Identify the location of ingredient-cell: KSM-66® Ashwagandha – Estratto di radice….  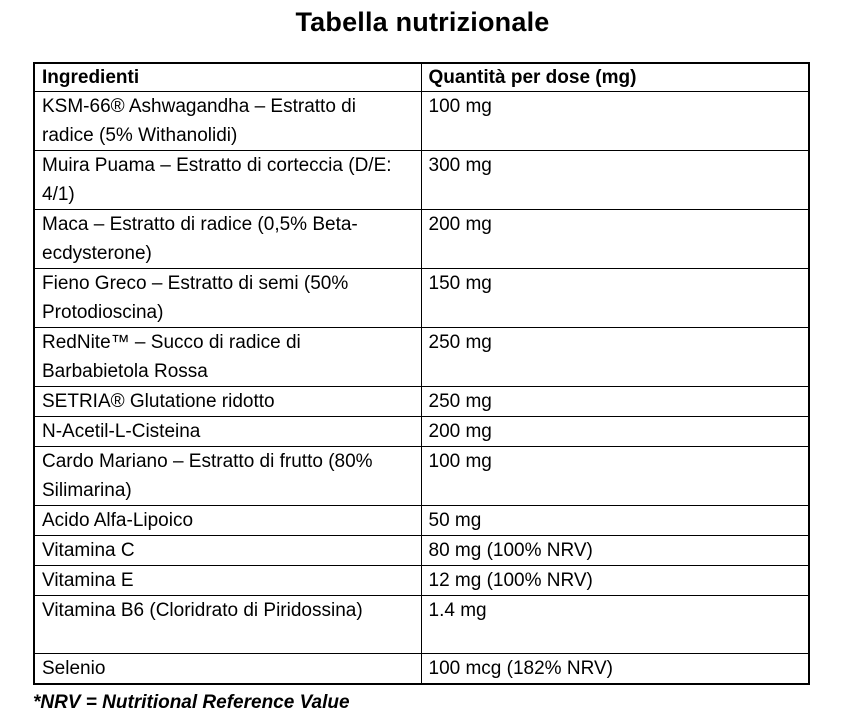
(227, 121).